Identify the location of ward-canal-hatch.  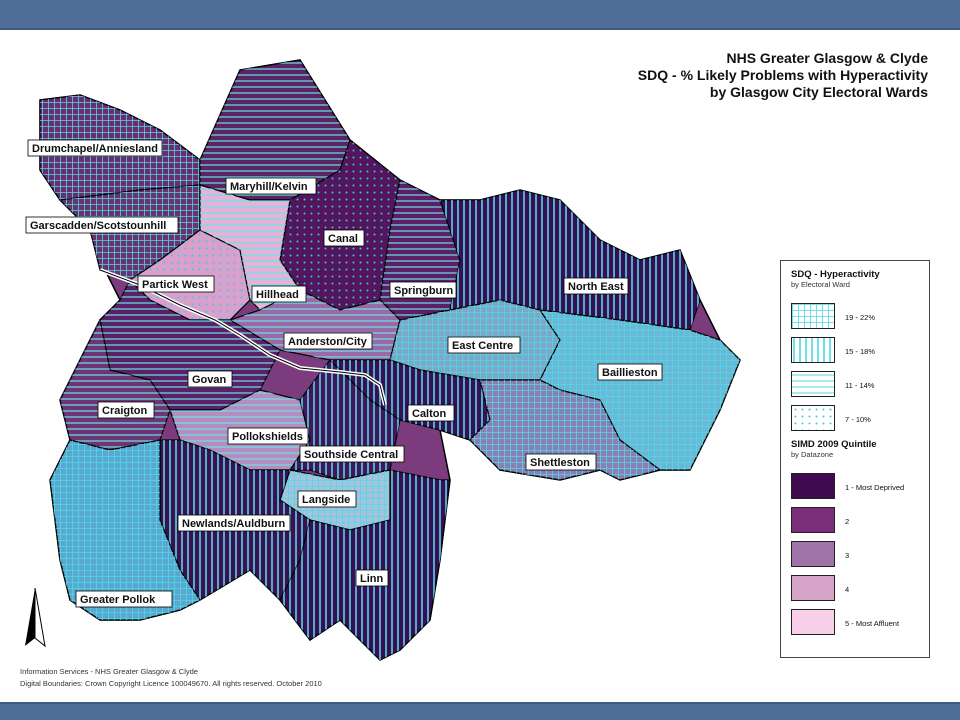
(340, 225).